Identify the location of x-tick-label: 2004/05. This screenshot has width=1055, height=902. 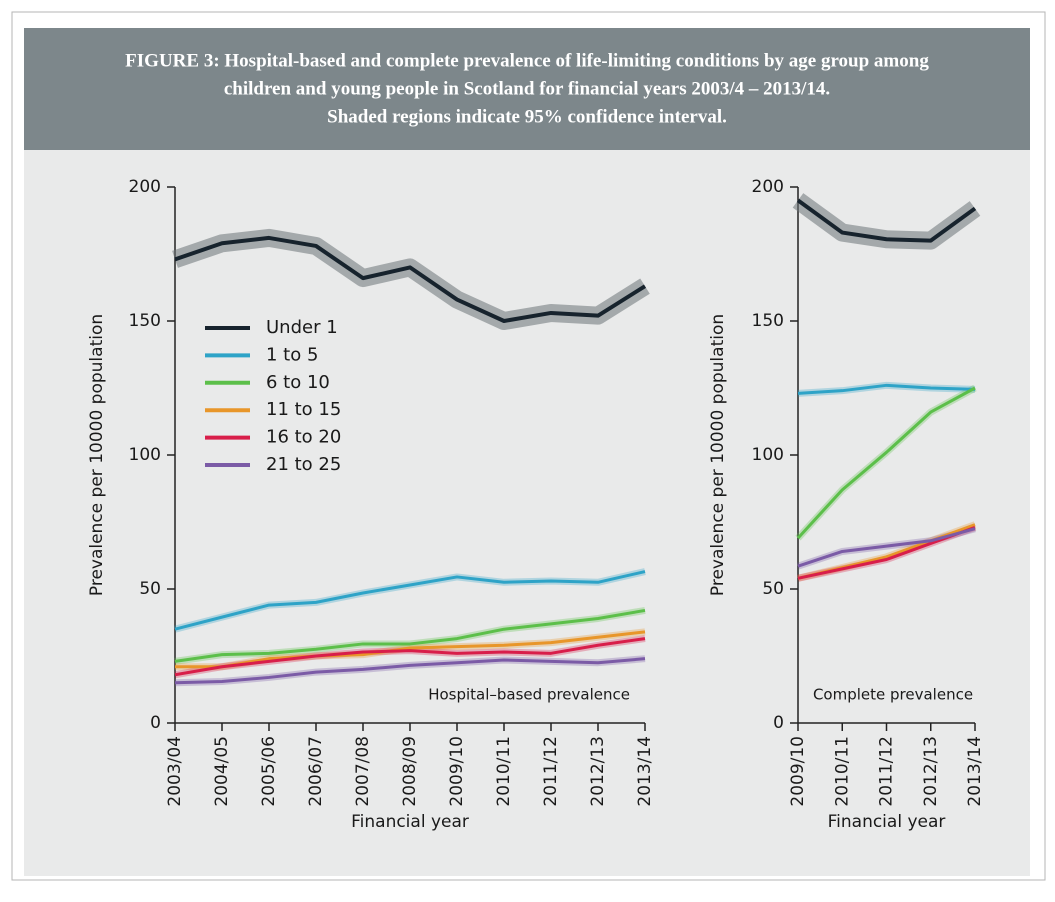
(222, 771).